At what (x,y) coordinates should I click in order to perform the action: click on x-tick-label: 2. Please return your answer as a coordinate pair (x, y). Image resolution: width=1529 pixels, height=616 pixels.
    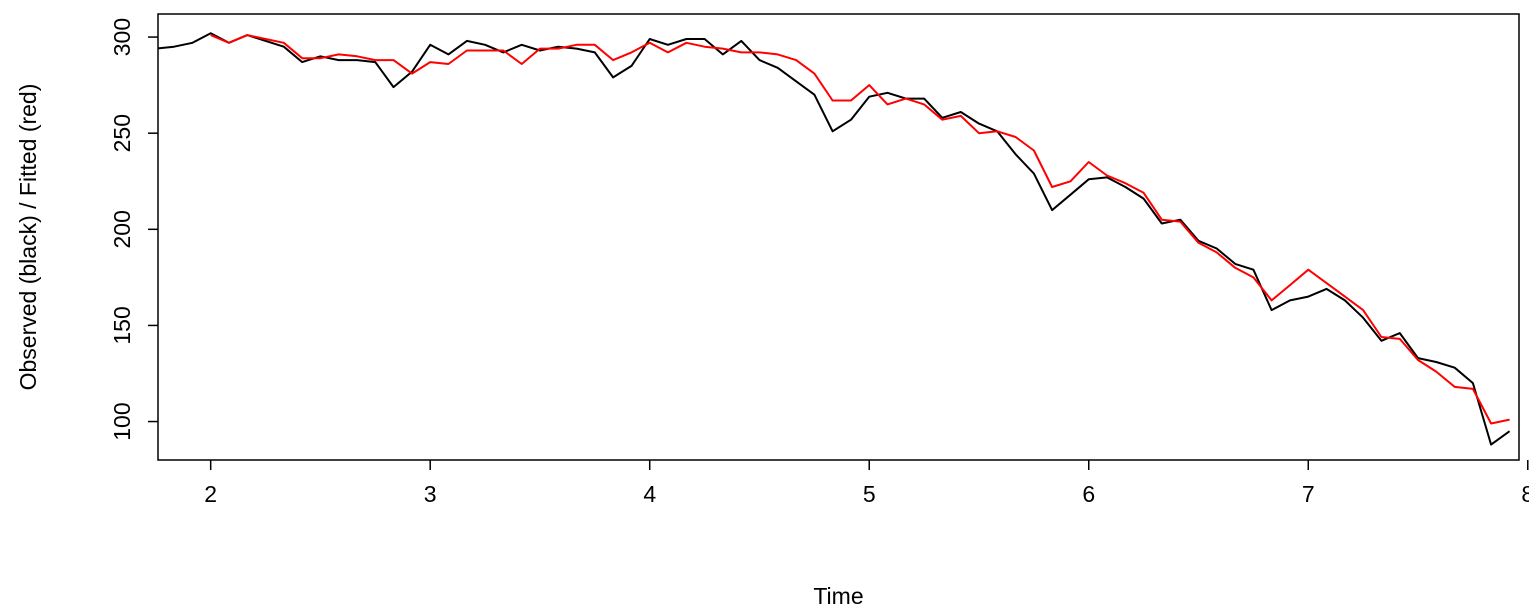
    Looking at the image, I should click on (210, 494).